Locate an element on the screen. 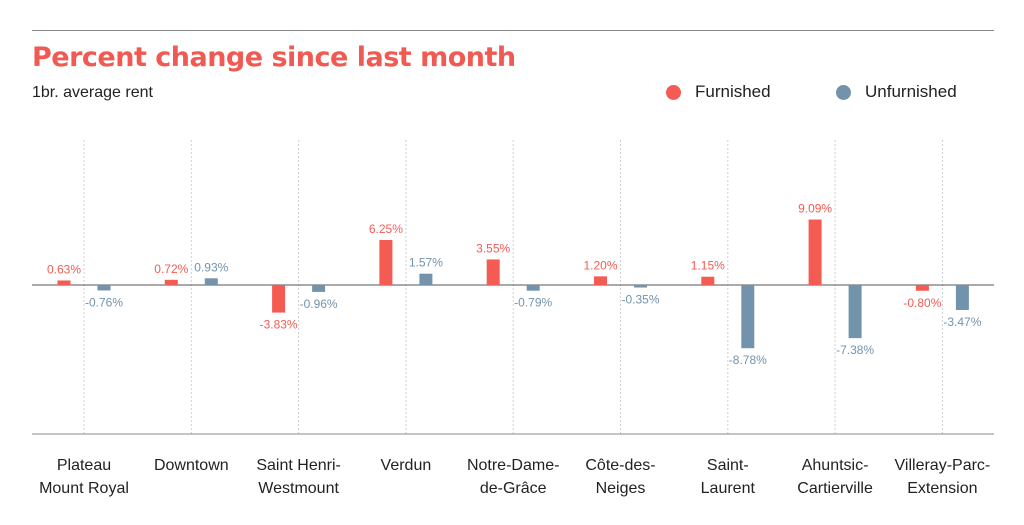 The height and width of the screenshot is (525, 1024). legend-item-furnished: Furnished is located at coordinates (718, 92).